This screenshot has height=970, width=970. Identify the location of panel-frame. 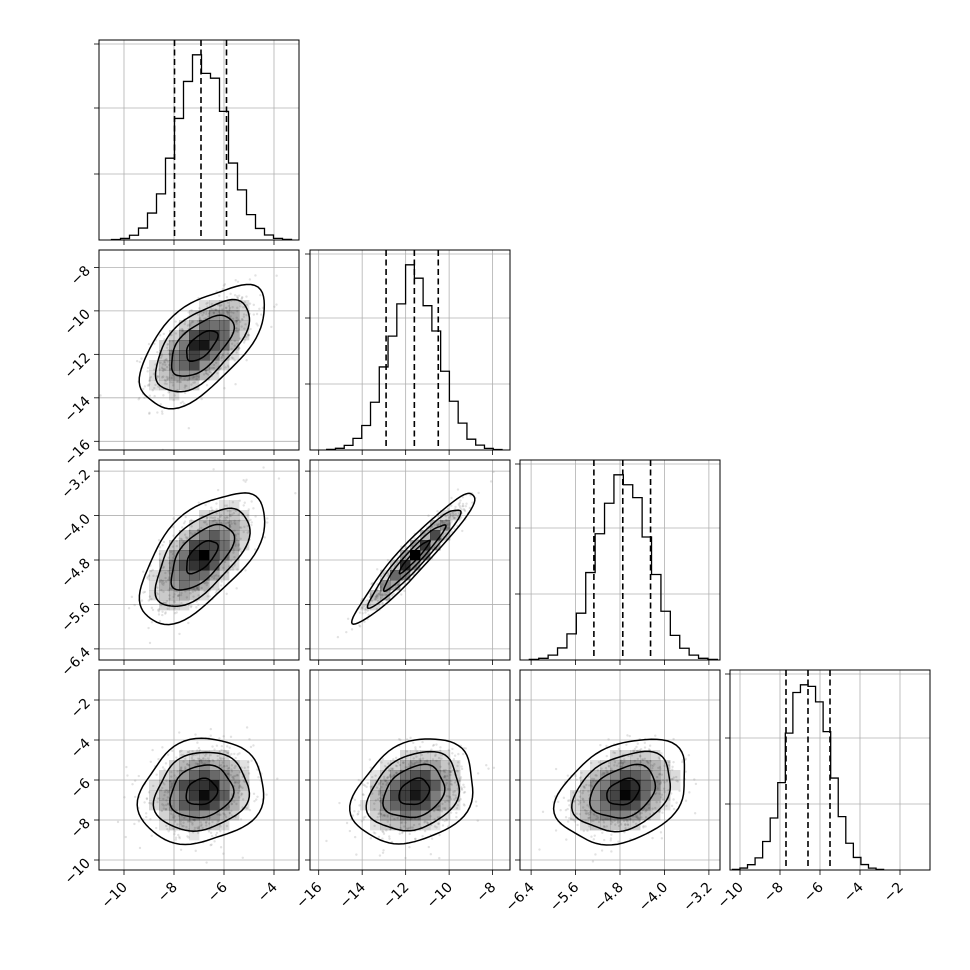
(410, 770).